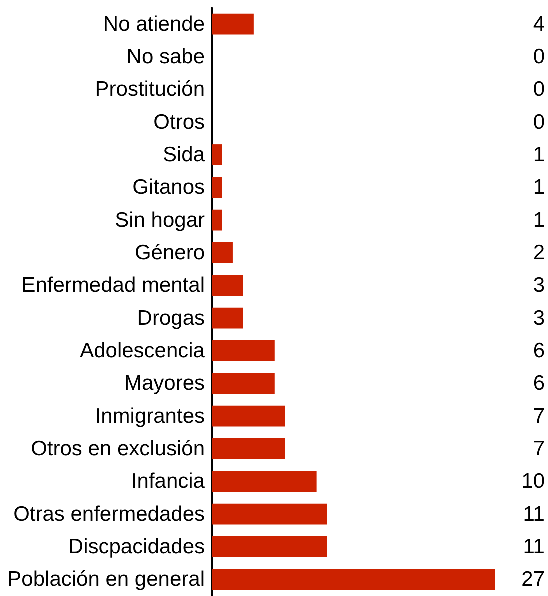 This screenshot has width=548, height=596. I want to click on y-tick-label: Infancia, so click(168, 482).